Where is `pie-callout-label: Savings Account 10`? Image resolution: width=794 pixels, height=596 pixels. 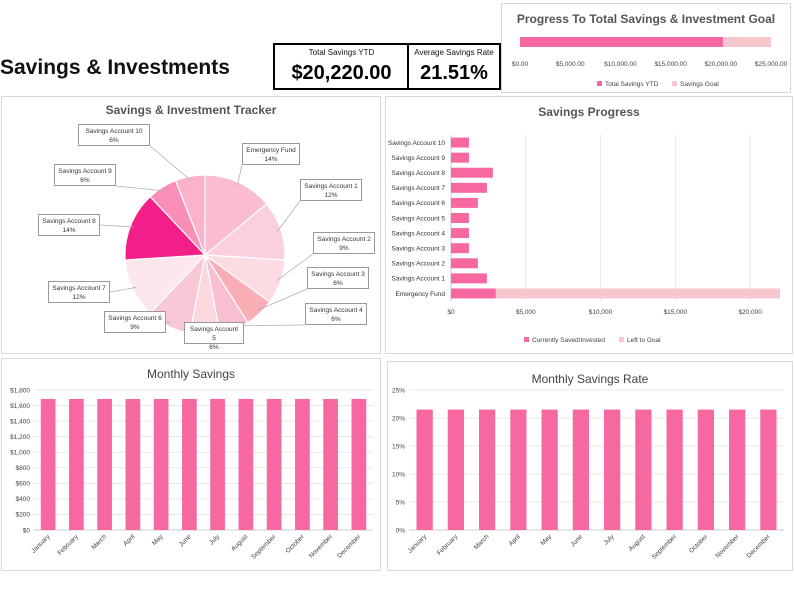 pie-callout-label: Savings Account 10 is located at coordinates (114, 131).